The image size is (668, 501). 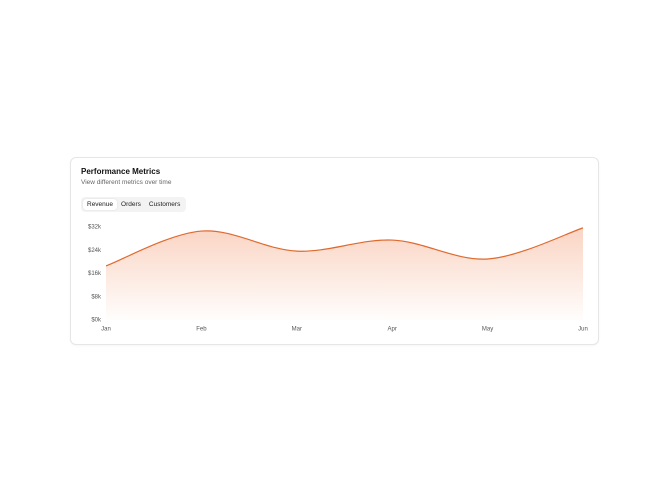 I want to click on y-tick-label: $16k, so click(x=95, y=274).